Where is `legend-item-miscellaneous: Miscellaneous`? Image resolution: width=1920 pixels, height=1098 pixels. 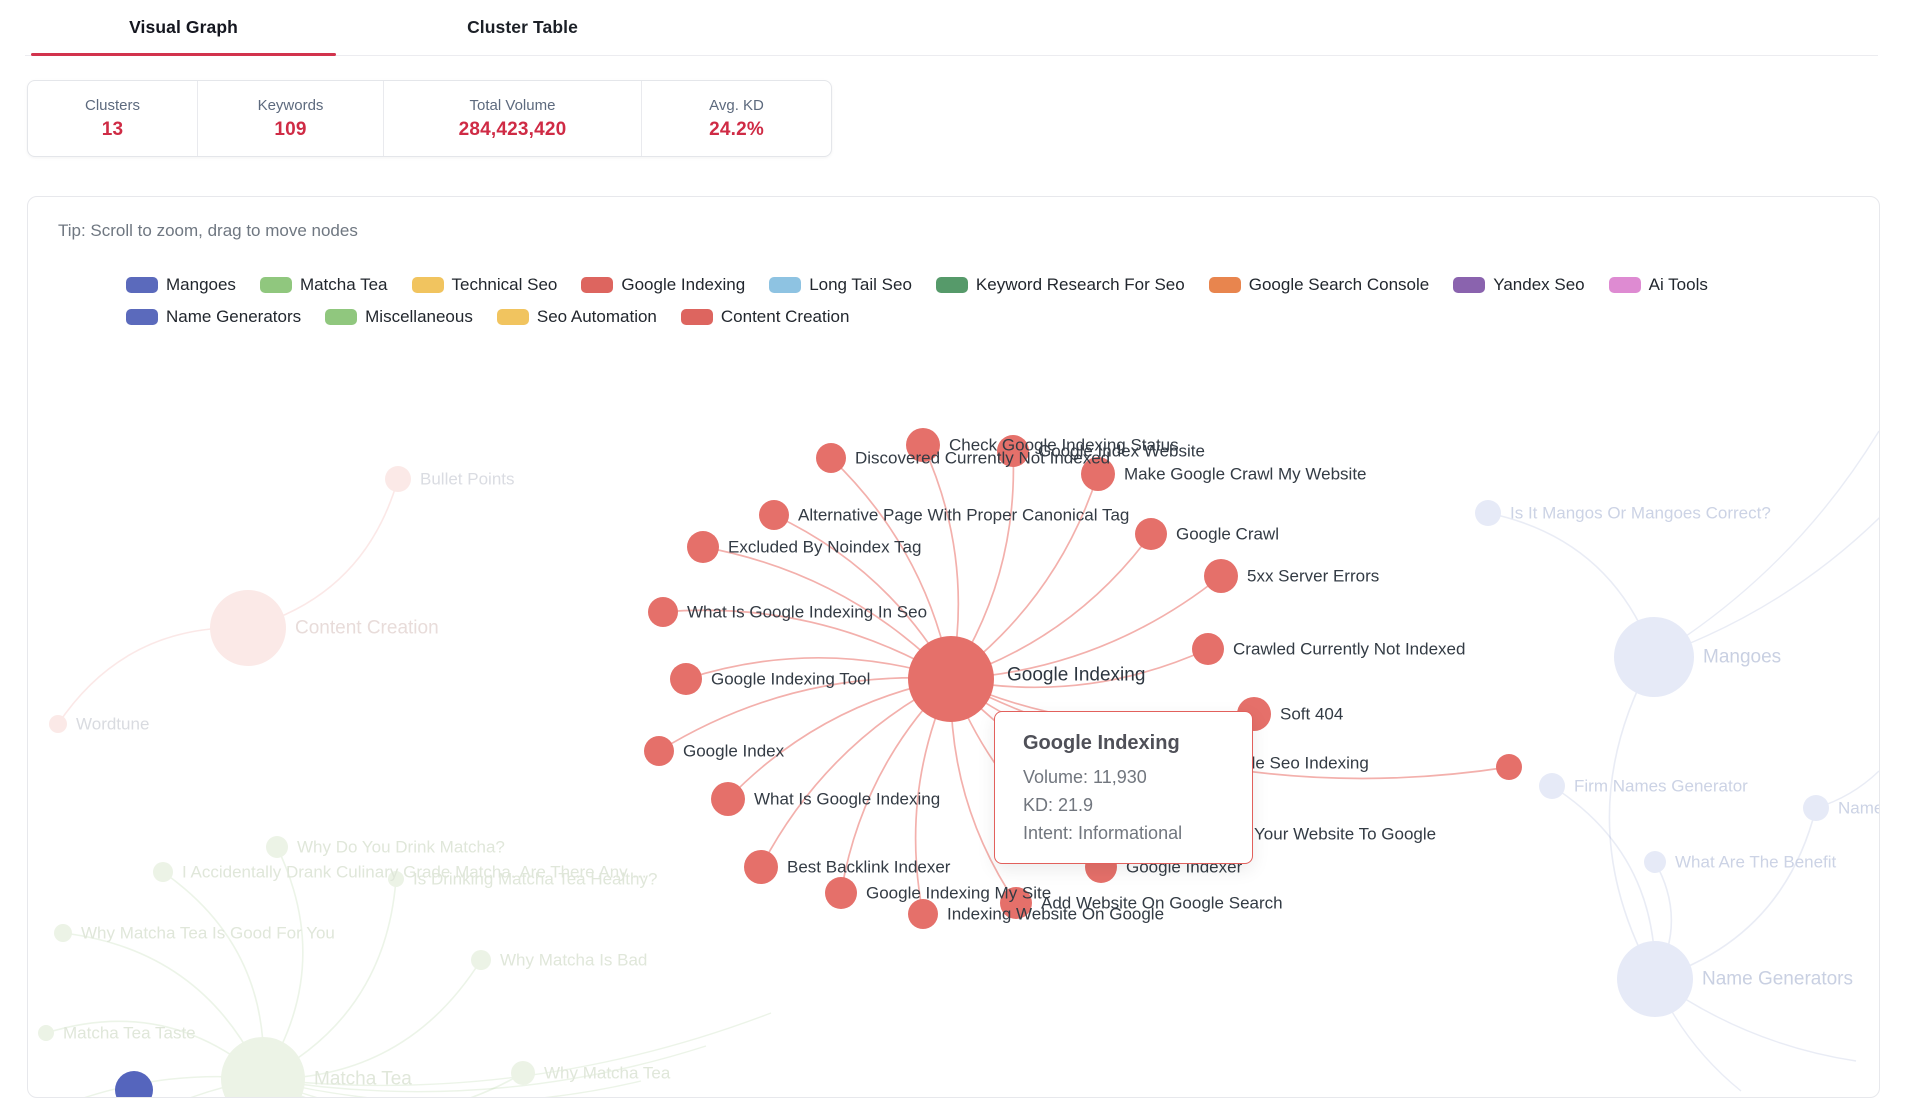
legend-item-miscellaneous: Miscellaneous is located at coordinates (399, 317).